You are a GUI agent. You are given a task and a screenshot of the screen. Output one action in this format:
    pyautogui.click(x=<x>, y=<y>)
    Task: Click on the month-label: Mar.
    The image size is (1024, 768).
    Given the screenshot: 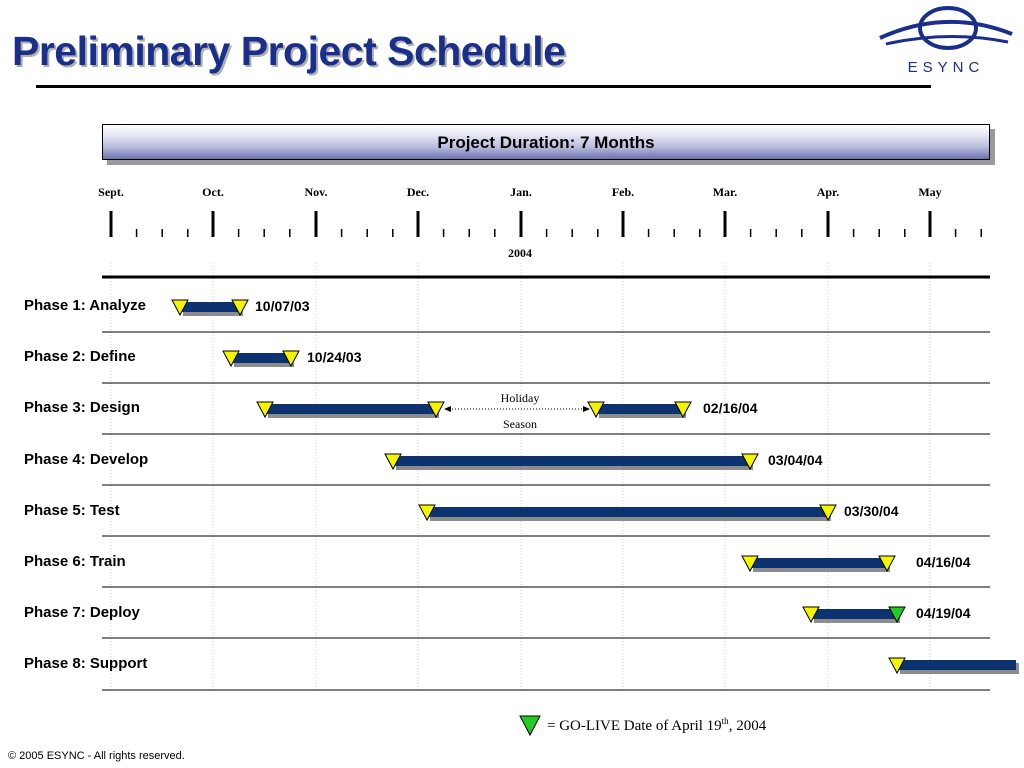 What is the action you would take?
    pyautogui.click(x=725, y=192)
    